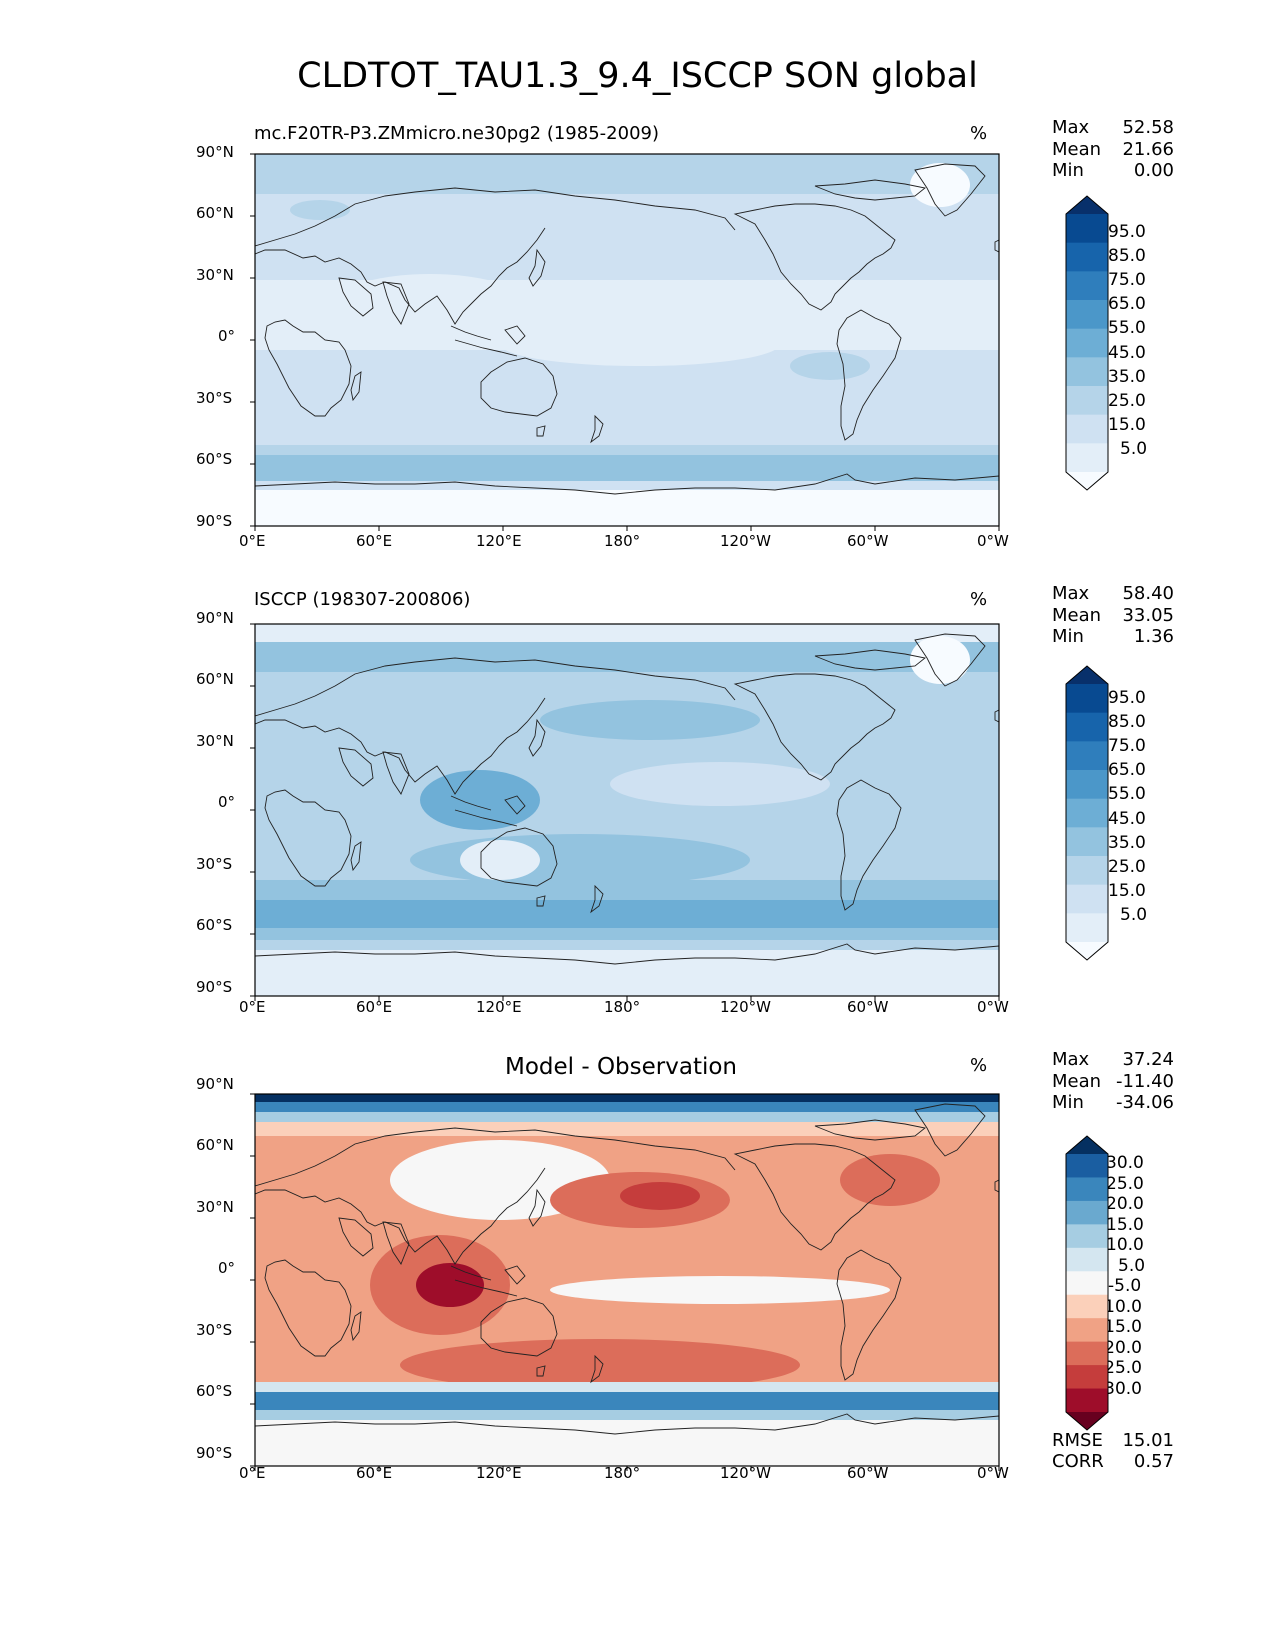  Describe the element at coordinates (1068, 636) in the screenshot. I see `panel-2-stat-min-label: Min` at that location.